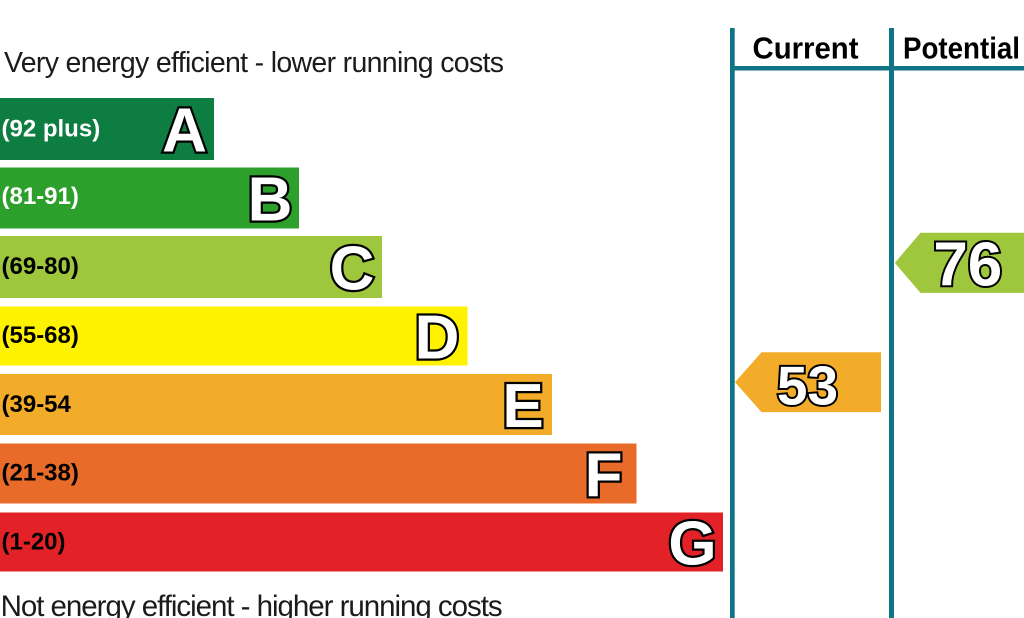 The image size is (1024, 618). I want to click on svg-text: (39-54, so click(37, 404).